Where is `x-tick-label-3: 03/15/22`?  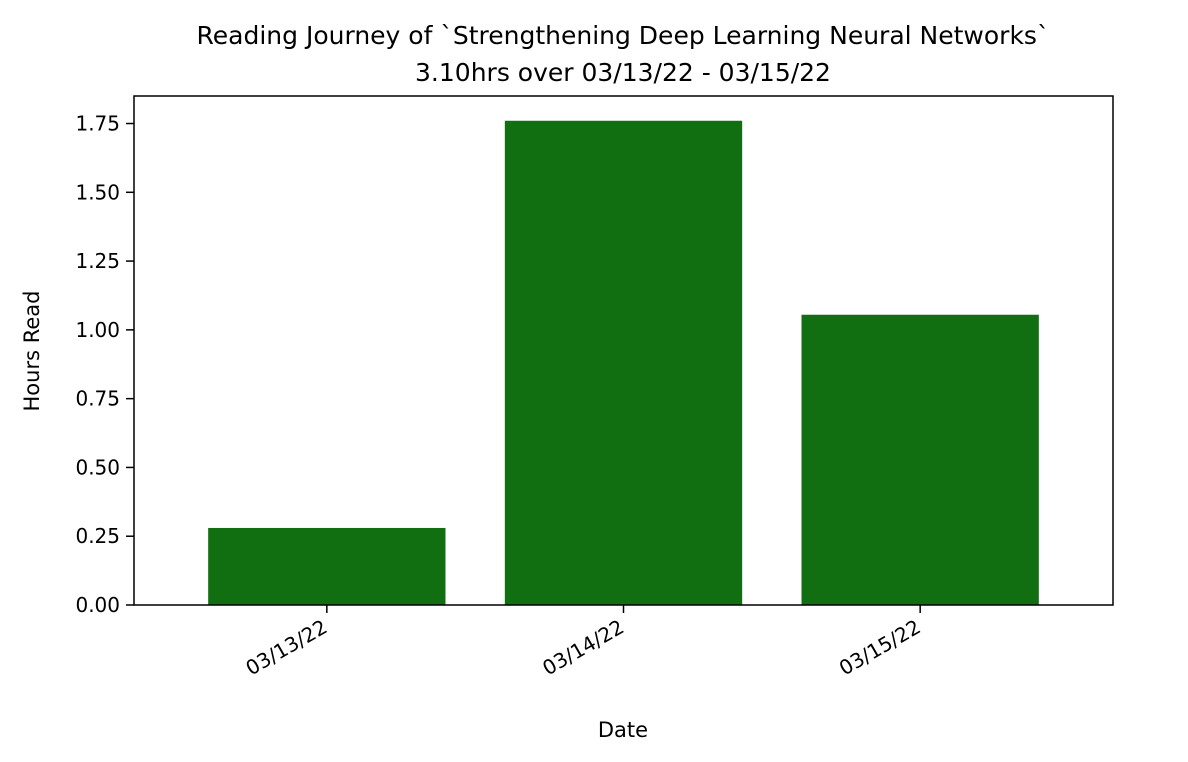 x-tick-label-3: 03/15/22 is located at coordinates (880, 648).